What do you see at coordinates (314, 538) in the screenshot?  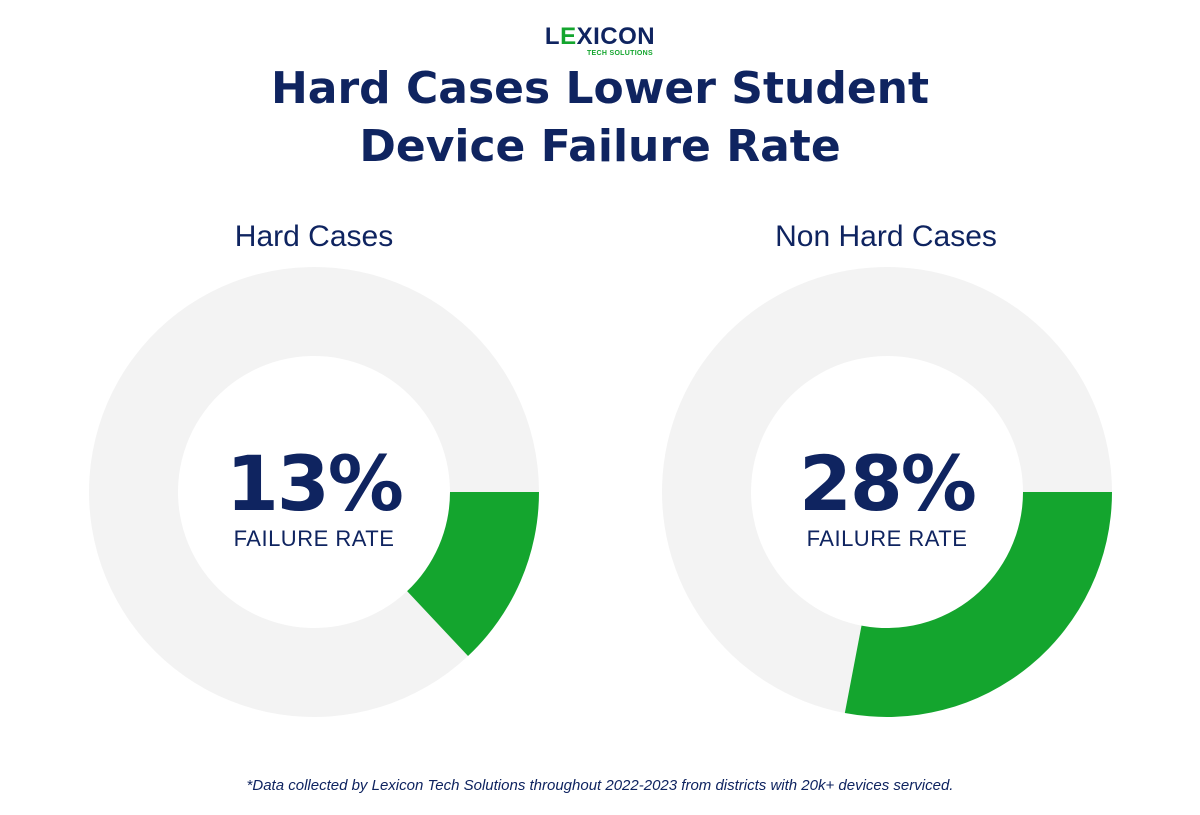 I see `center-label-hard-cases: FAILURE RATE` at bounding box center [314, 538].